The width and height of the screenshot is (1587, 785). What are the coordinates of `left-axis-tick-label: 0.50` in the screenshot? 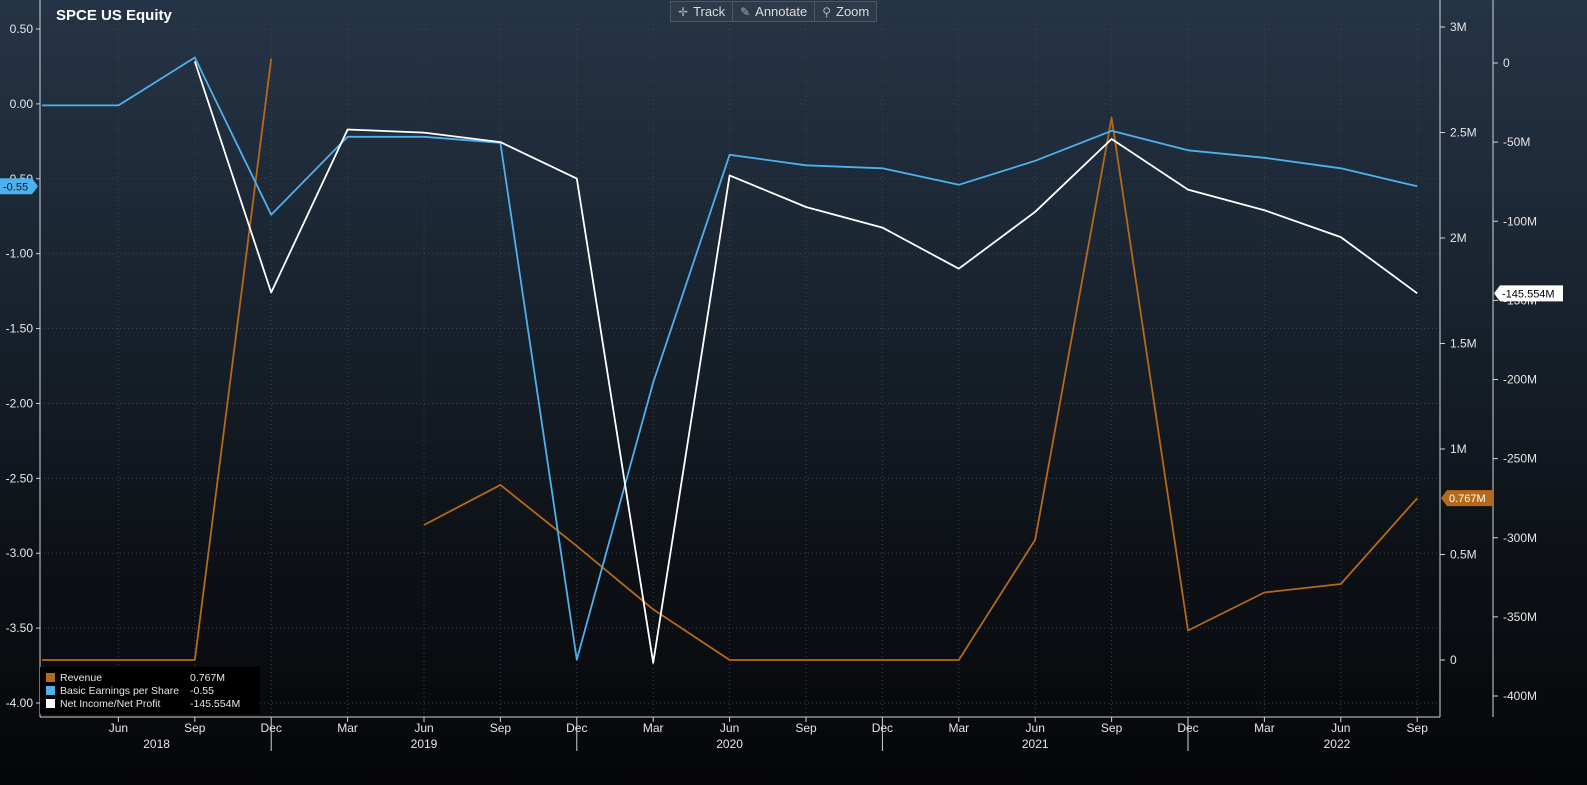 It's located at (22, 29).